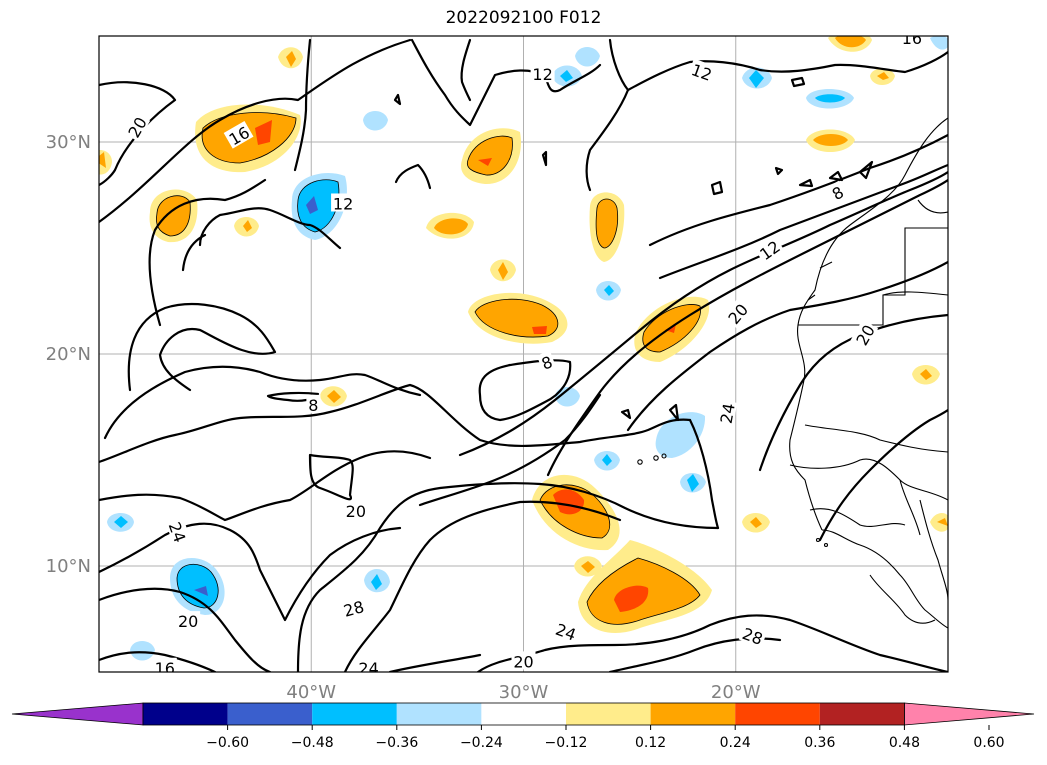  What do you see at coordinates (311, 692) in the screenshot?
I see `lon-tick-label: 40°W` at bounding box center [311, 692].